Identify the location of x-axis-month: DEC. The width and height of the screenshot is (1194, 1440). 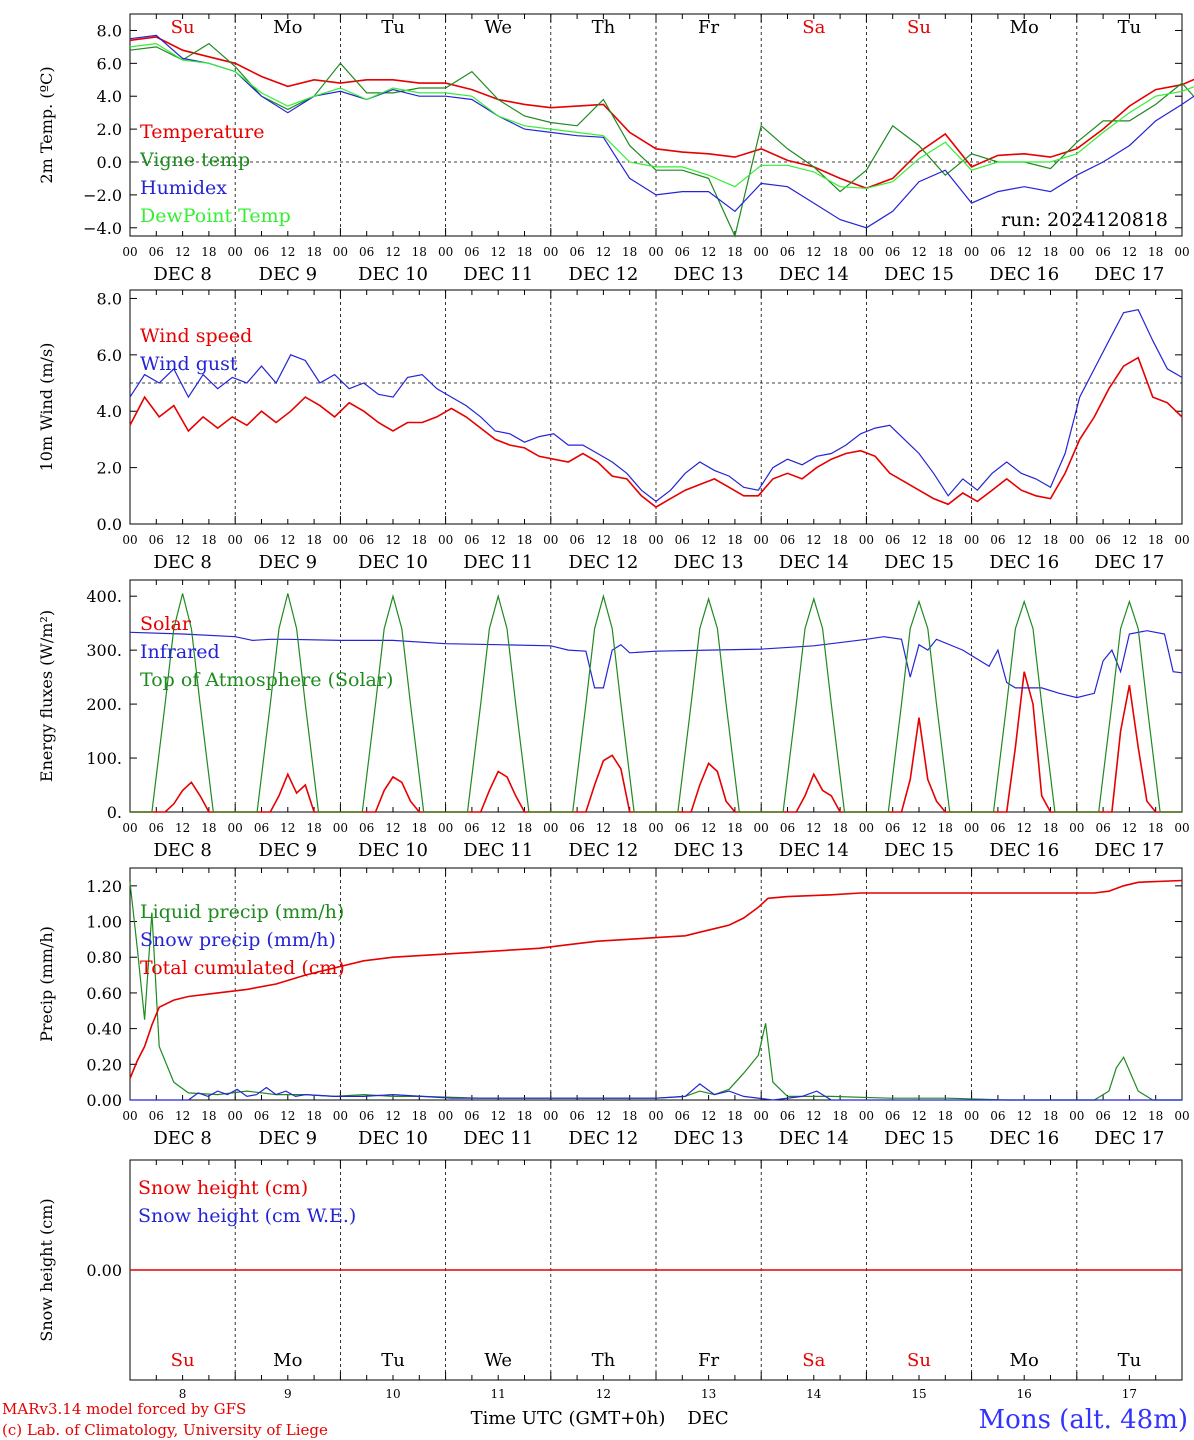
(707, 1418).